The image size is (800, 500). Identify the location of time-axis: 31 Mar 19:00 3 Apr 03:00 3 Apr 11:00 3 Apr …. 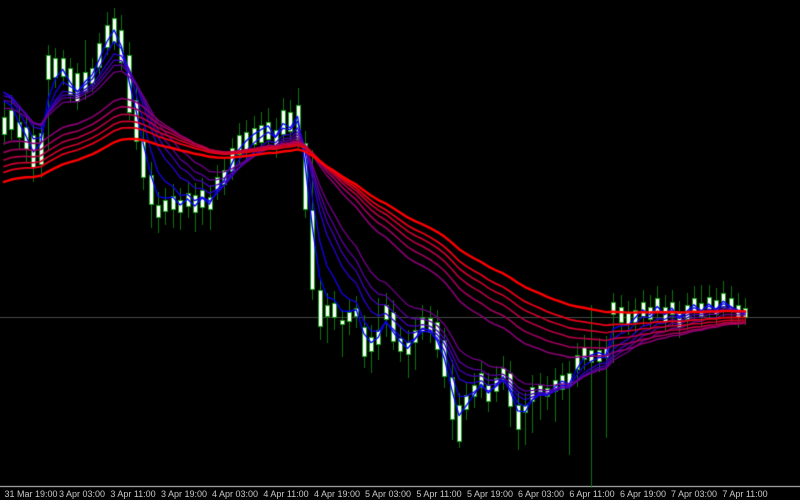
(400, 493).